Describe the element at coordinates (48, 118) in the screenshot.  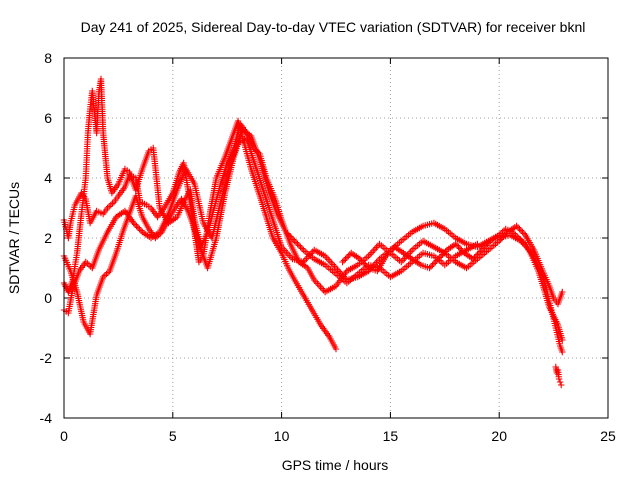
I see `y-tick-label: 6` at that location.